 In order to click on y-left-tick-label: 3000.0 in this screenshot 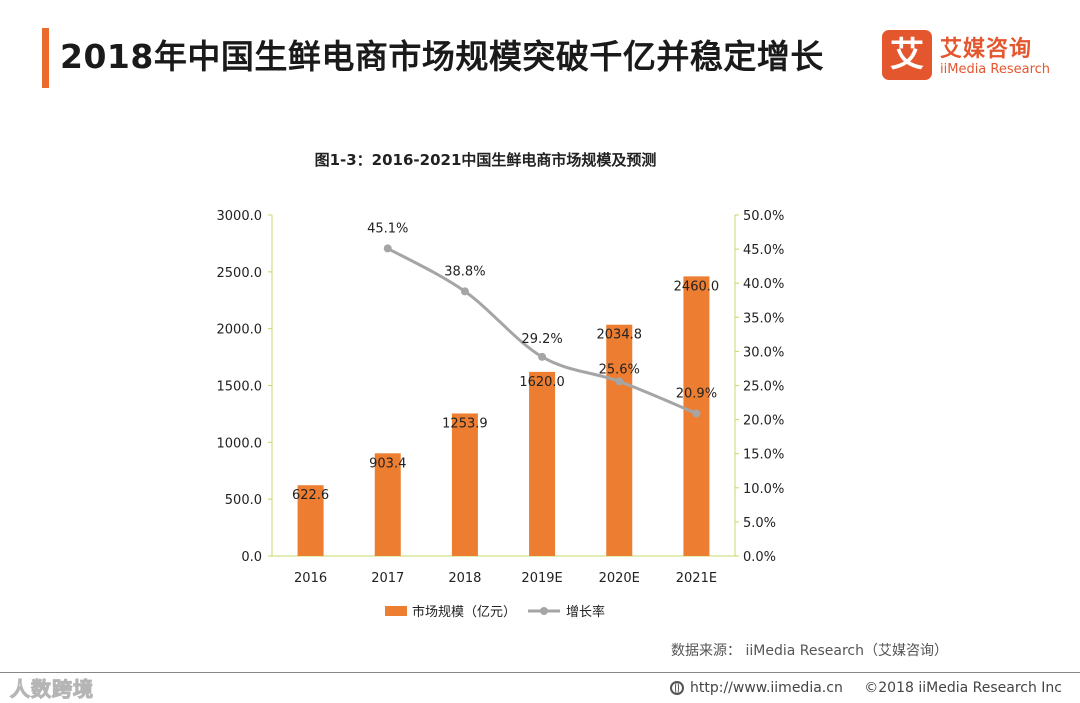, I will do `click(240, 216)`.